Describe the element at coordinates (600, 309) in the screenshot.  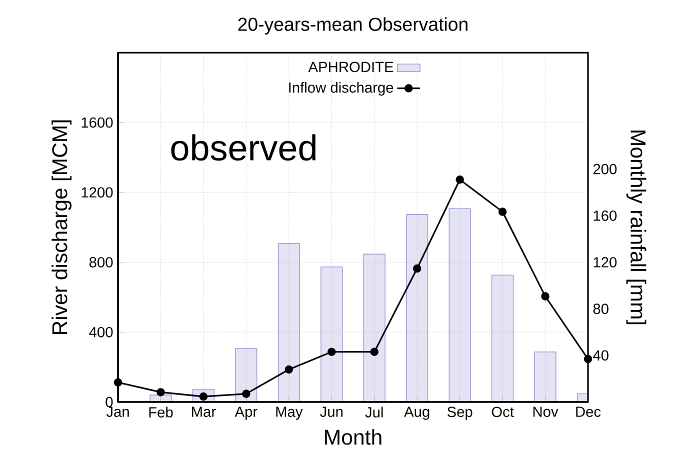
I see `y2-tick-label: 80` at that location.